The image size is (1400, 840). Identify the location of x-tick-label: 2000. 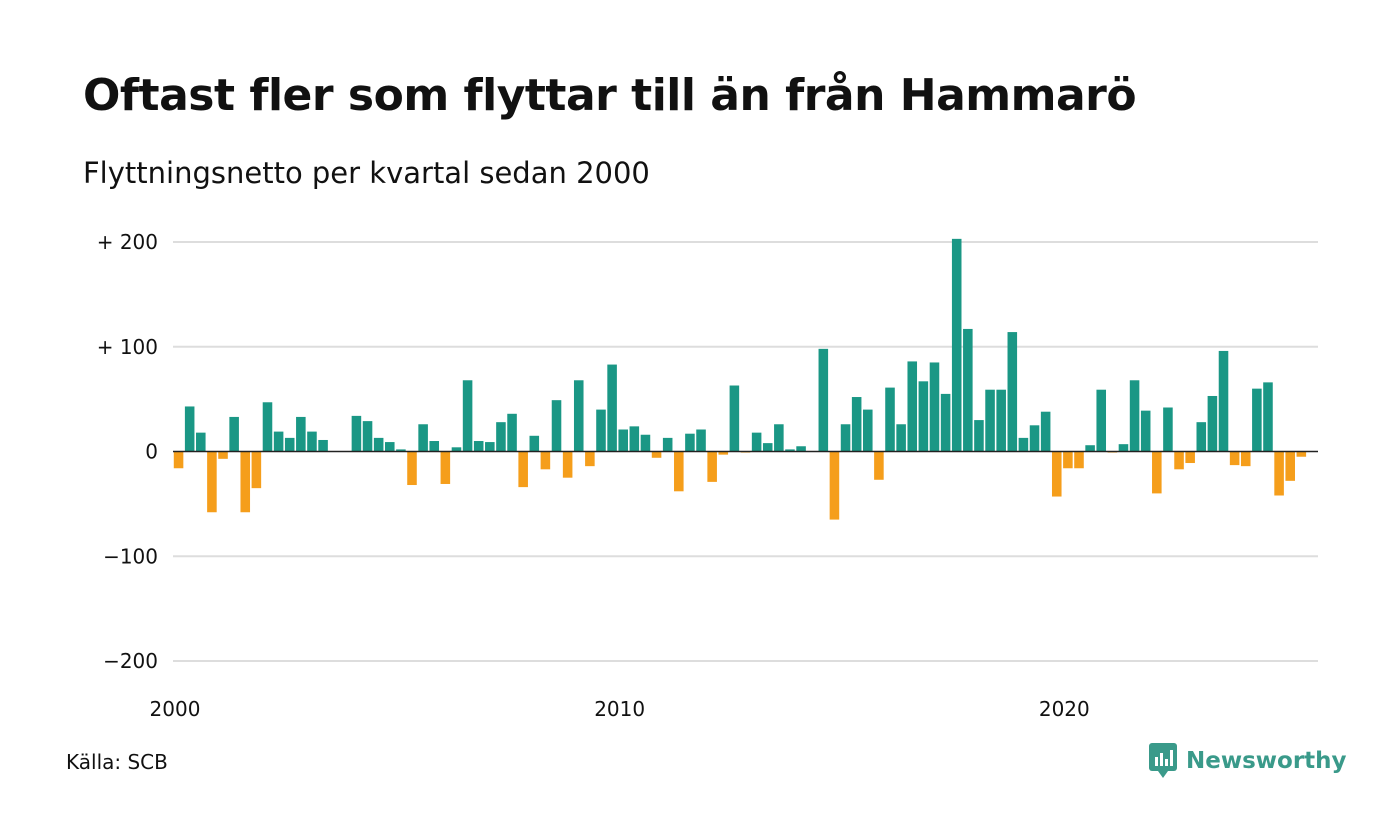
(175, 709).